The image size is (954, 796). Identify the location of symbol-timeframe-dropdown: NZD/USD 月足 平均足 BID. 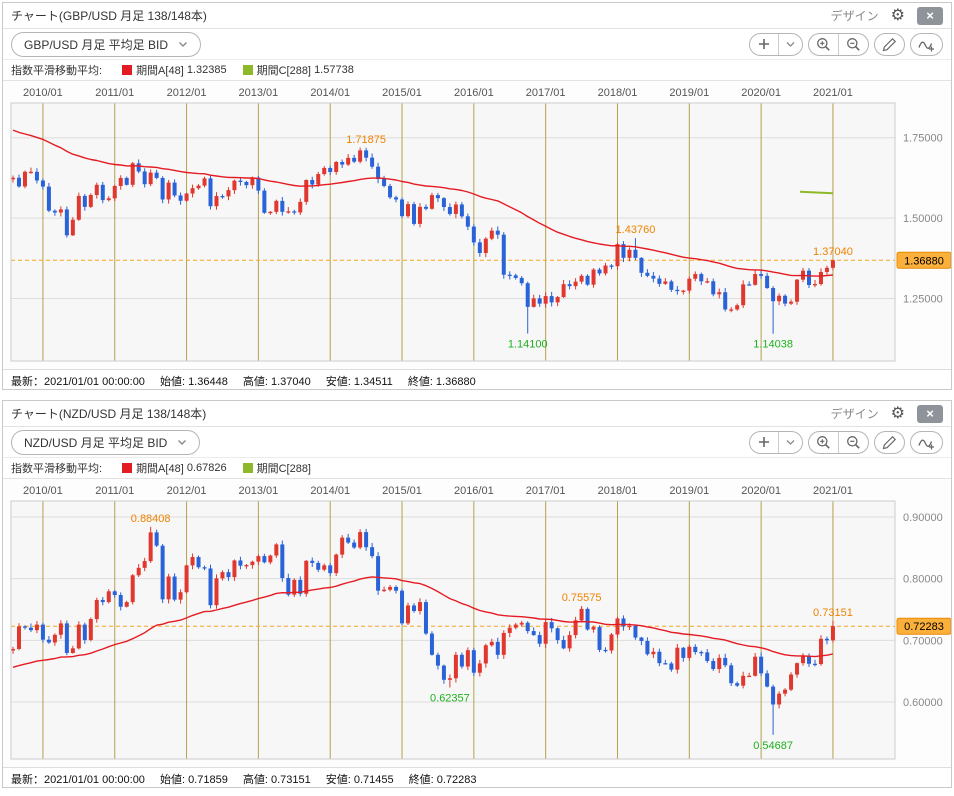
(106, 442).